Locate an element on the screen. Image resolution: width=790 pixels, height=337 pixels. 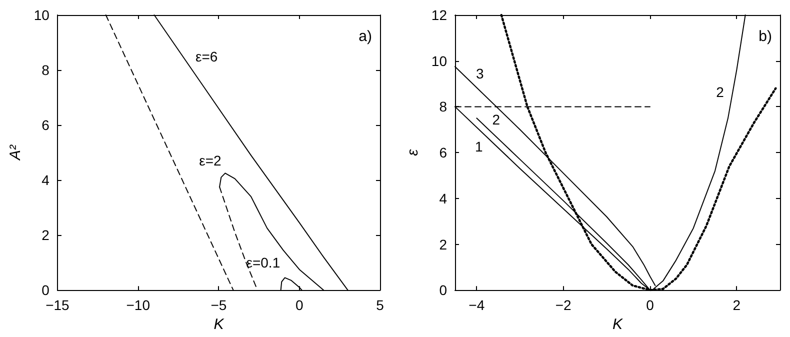
annotation: b) is located at coordinates (765, 36).